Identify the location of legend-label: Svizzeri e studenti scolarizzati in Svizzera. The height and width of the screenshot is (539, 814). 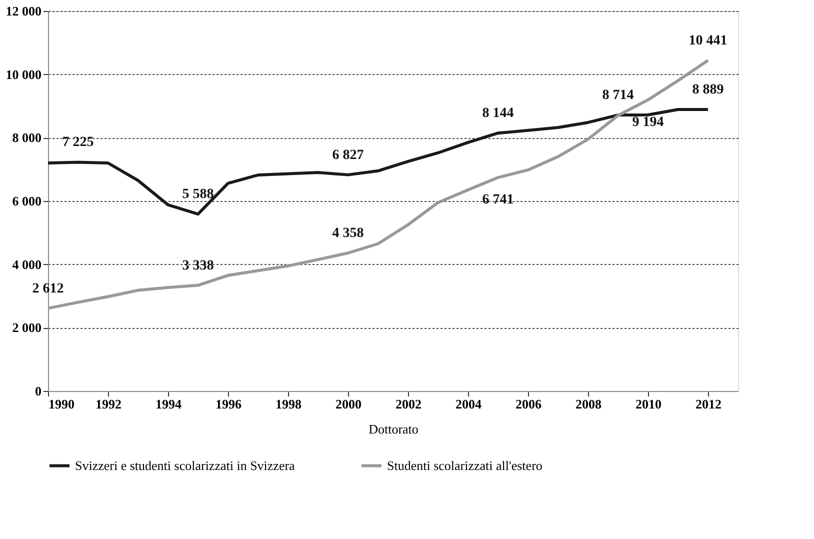
(185, 465).